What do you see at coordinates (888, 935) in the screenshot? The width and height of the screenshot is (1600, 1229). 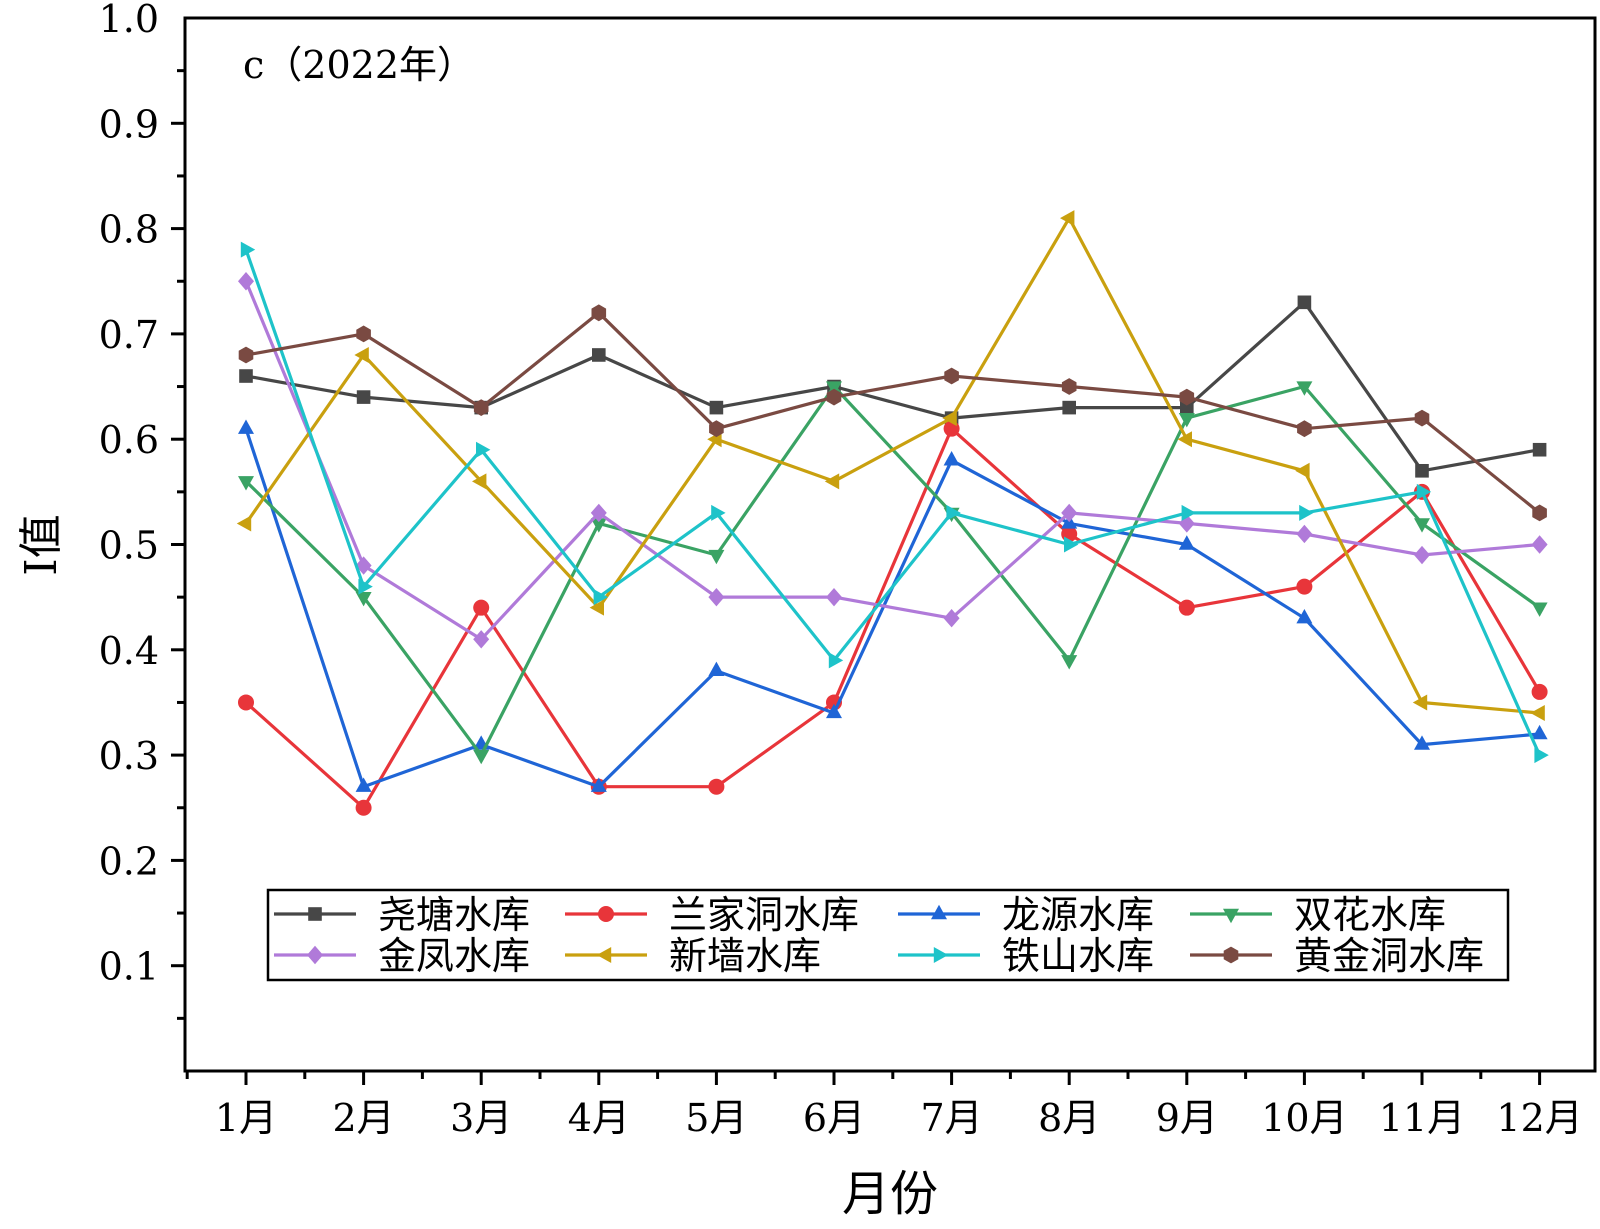 I see `legend-box` at bounding box center [888, 935].